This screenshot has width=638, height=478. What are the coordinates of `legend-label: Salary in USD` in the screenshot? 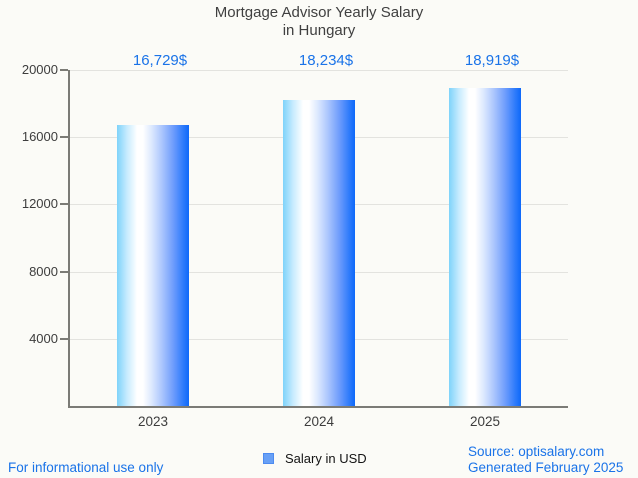 It's located at (326, 458).